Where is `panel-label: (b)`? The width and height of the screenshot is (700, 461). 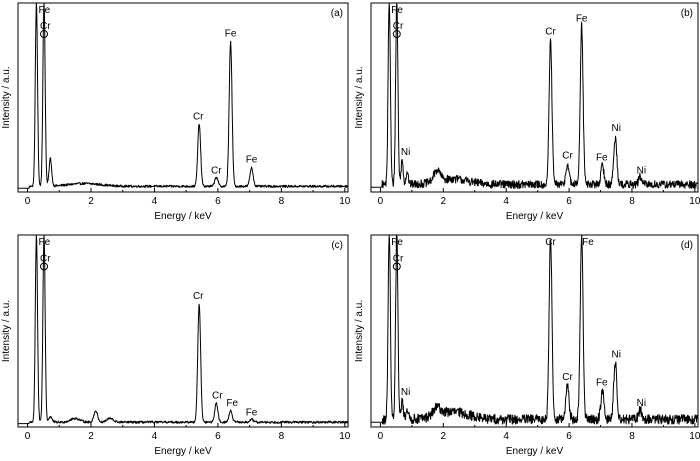 panel-label: (b) is located at coordinates (687, 13).